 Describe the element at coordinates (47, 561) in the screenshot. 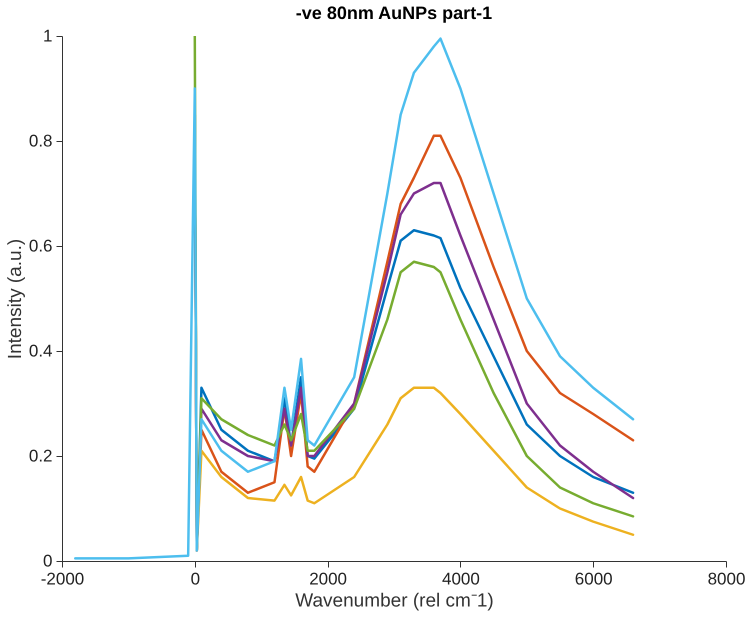

I see `y-tick-label: 0` at that location.